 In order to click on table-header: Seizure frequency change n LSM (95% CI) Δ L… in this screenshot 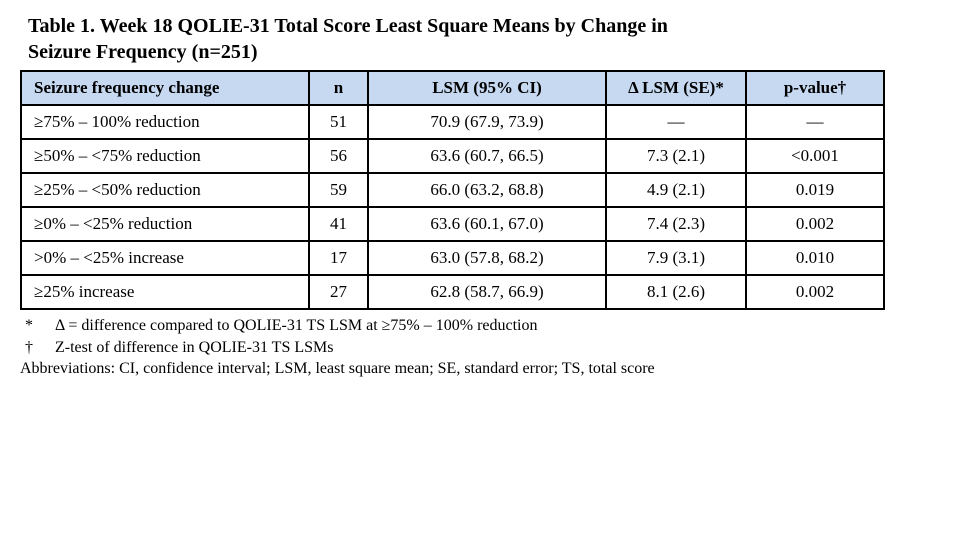, I will do `click(452, 88)`.